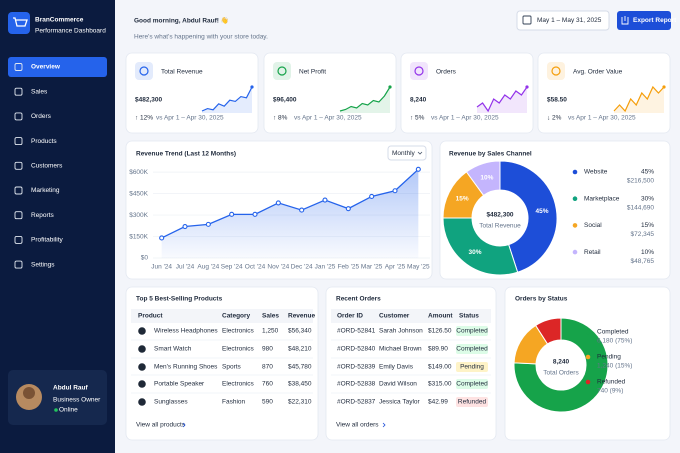  I want to click on sparkline-area, so click(227, 100).